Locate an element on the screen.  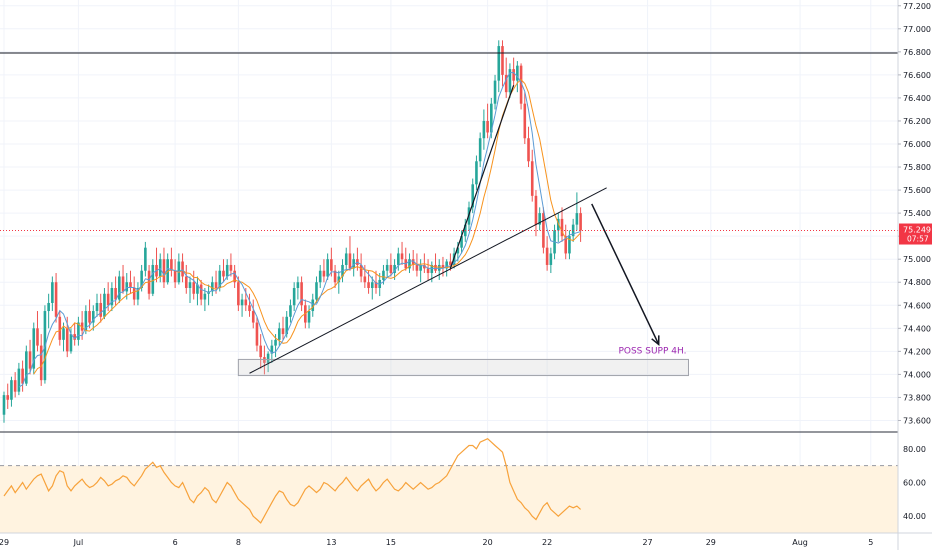
price-tick-label: 74.800 is located at coordinates (917, 282).